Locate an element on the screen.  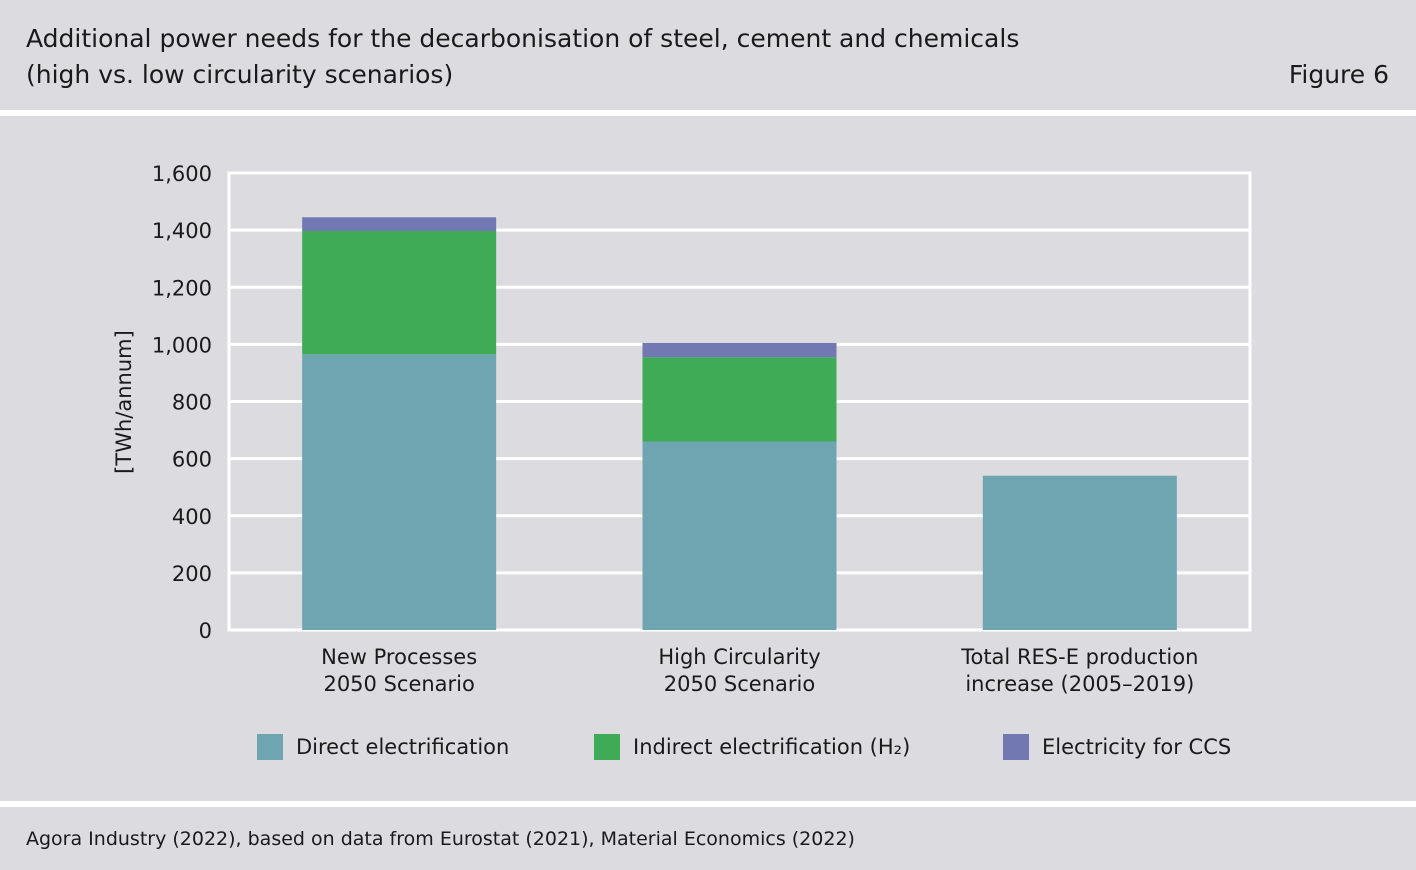
y-tick-label: 1,000 is located at coordinates (182, 345).